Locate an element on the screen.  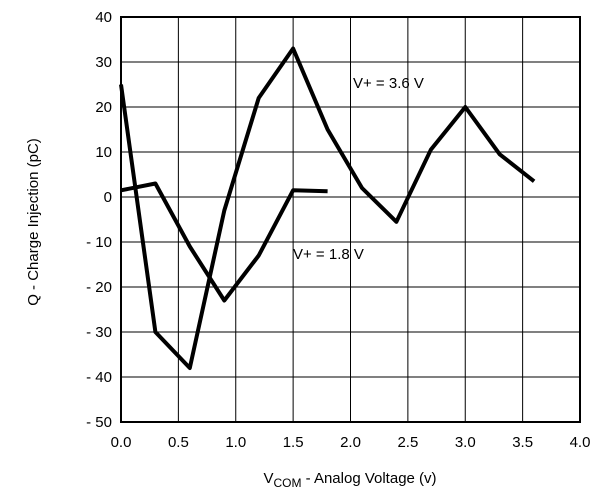
y-tick-label: - 10 is located at coordinates (99, 242).